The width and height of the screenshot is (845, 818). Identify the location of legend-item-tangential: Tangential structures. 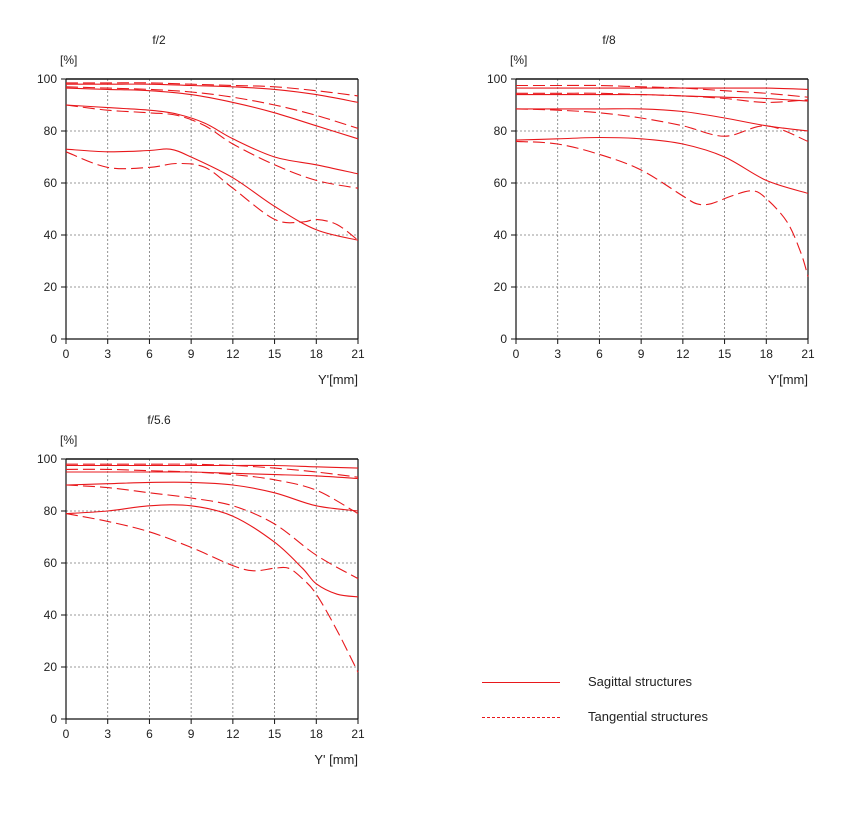
(632, 718).